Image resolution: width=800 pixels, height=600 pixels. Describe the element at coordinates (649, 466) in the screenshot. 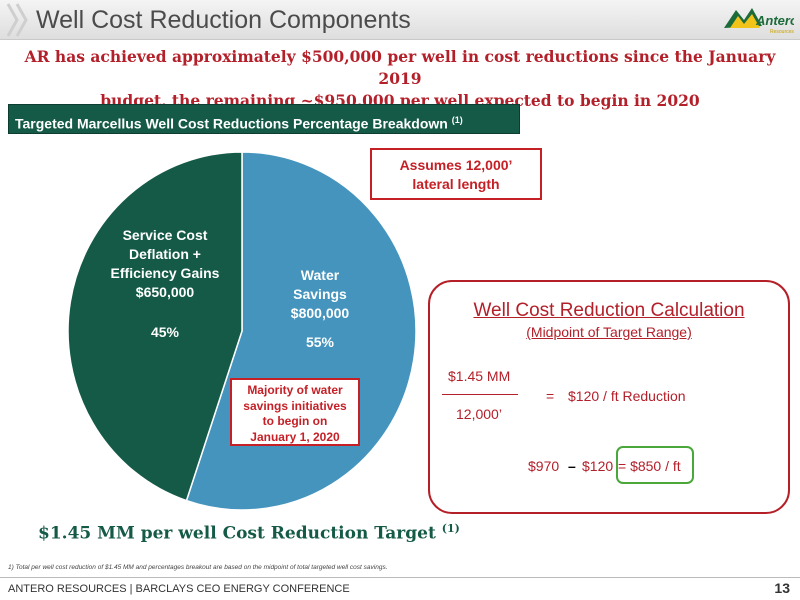

I see `calc-final-right: = $850 / ft` at that location.